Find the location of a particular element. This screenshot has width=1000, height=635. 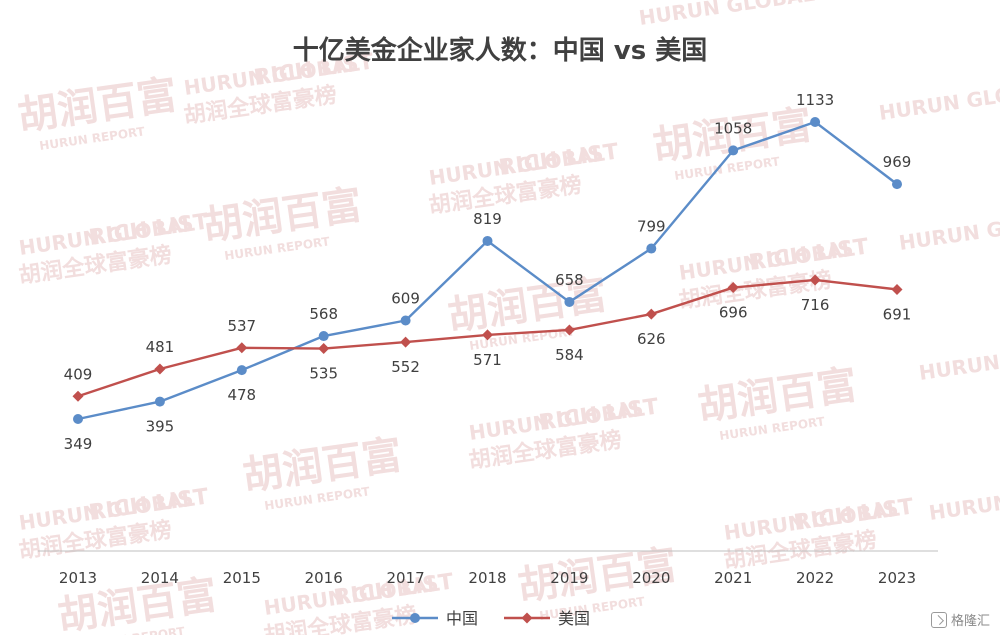

data-label: 799 is located at coordinates (651, 227).